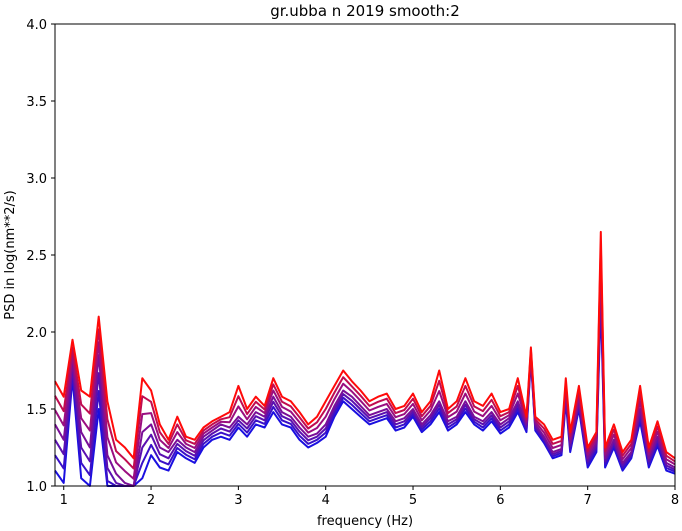 The width and height of the screenshot is (682, 531). I want to click on chart-title: gr.ubba n 2019 smooth:2, so click(365, 11).